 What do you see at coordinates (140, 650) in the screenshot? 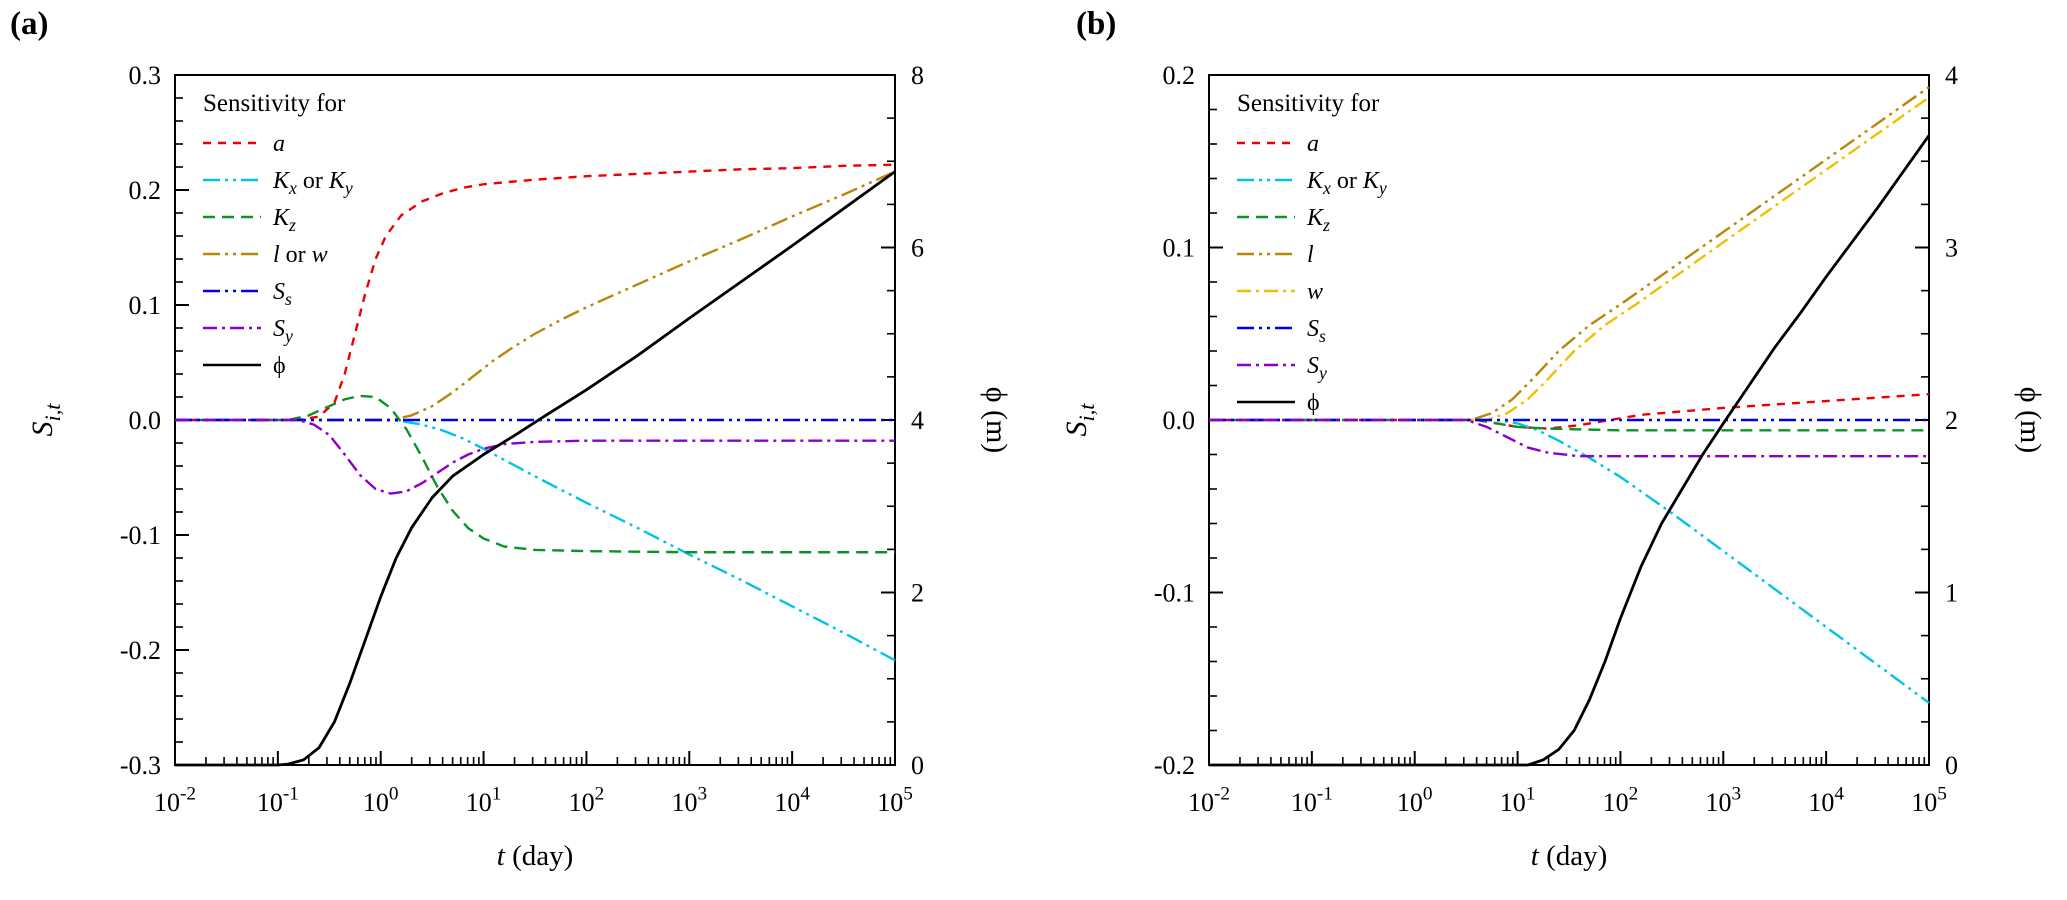
I see `y-left-tick-label: -0.2` at bounding box center [140, 650].